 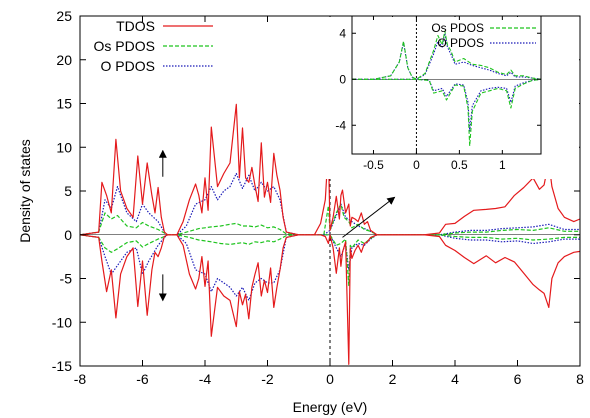 I want to click on x-axis-title: Energy (eV), so click(x=330, y=407).